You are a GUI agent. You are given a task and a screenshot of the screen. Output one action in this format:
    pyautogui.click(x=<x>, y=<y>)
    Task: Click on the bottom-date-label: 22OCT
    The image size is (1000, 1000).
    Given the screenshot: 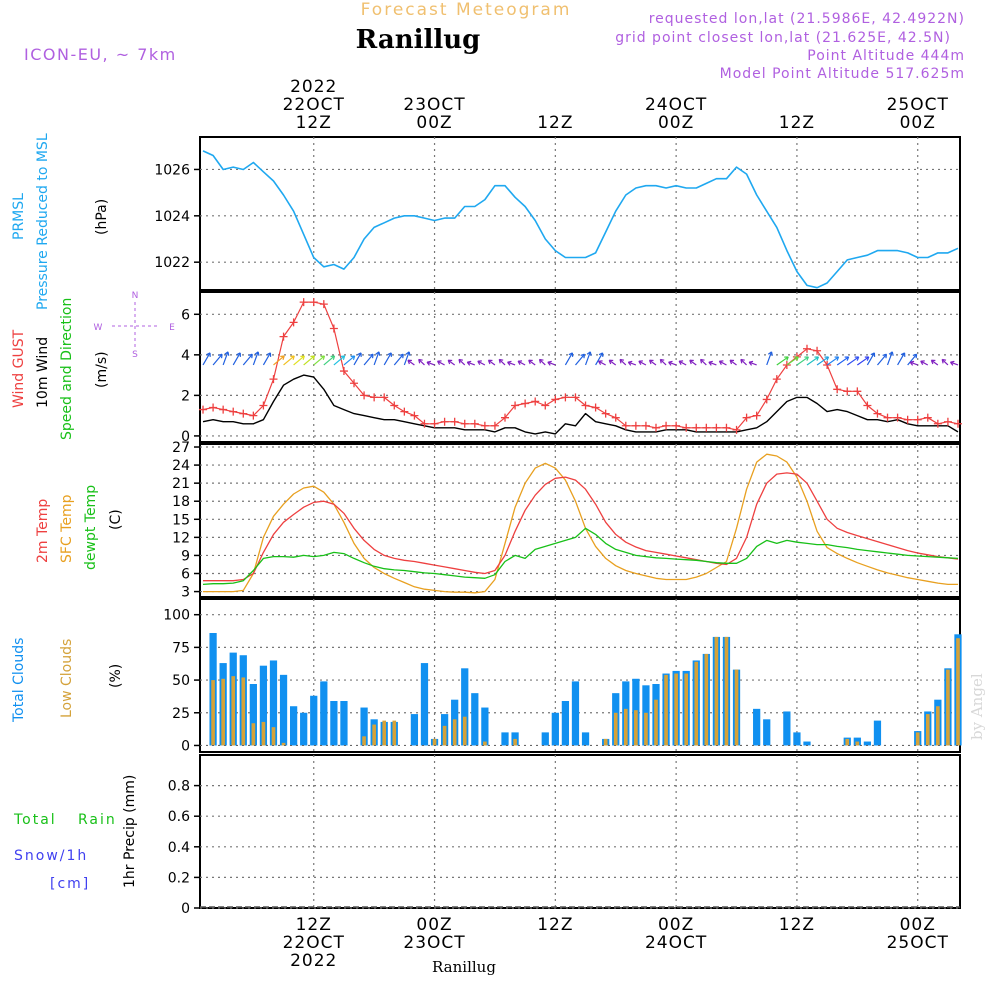 What is the action you would take?
    pyautogui.click(x=314, y=943)
    